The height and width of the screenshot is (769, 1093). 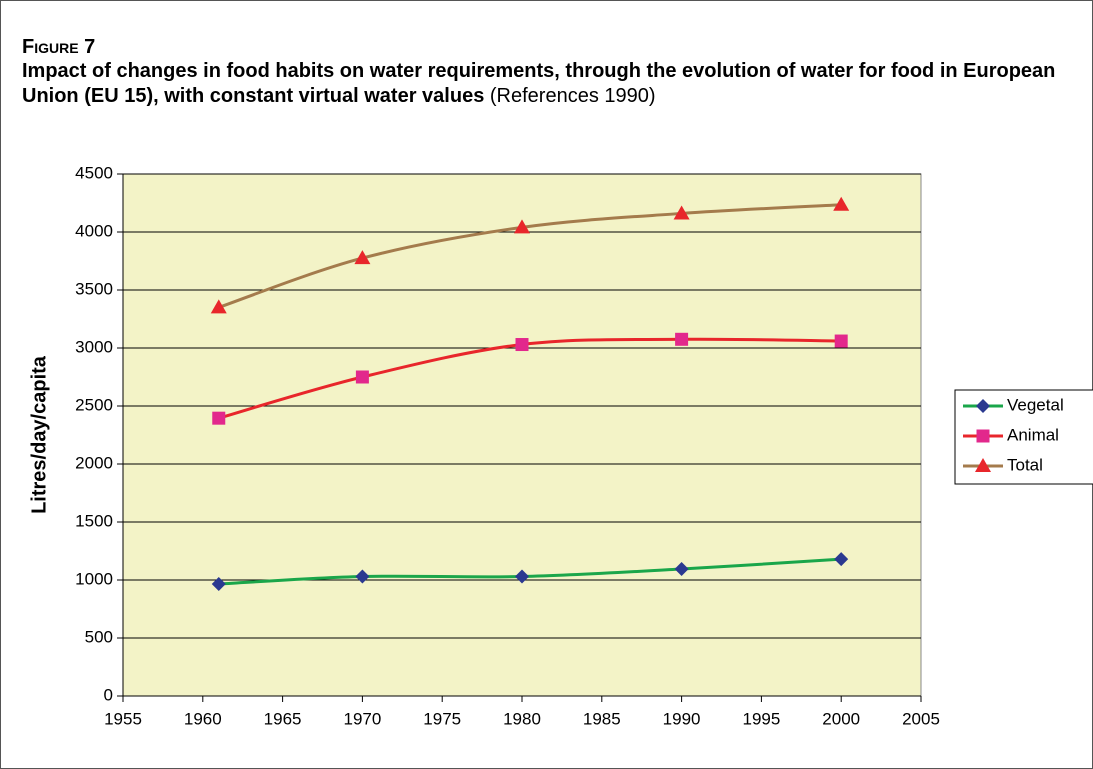 I want to click on x-tick-label: 1995, so click(x=761, y=718).